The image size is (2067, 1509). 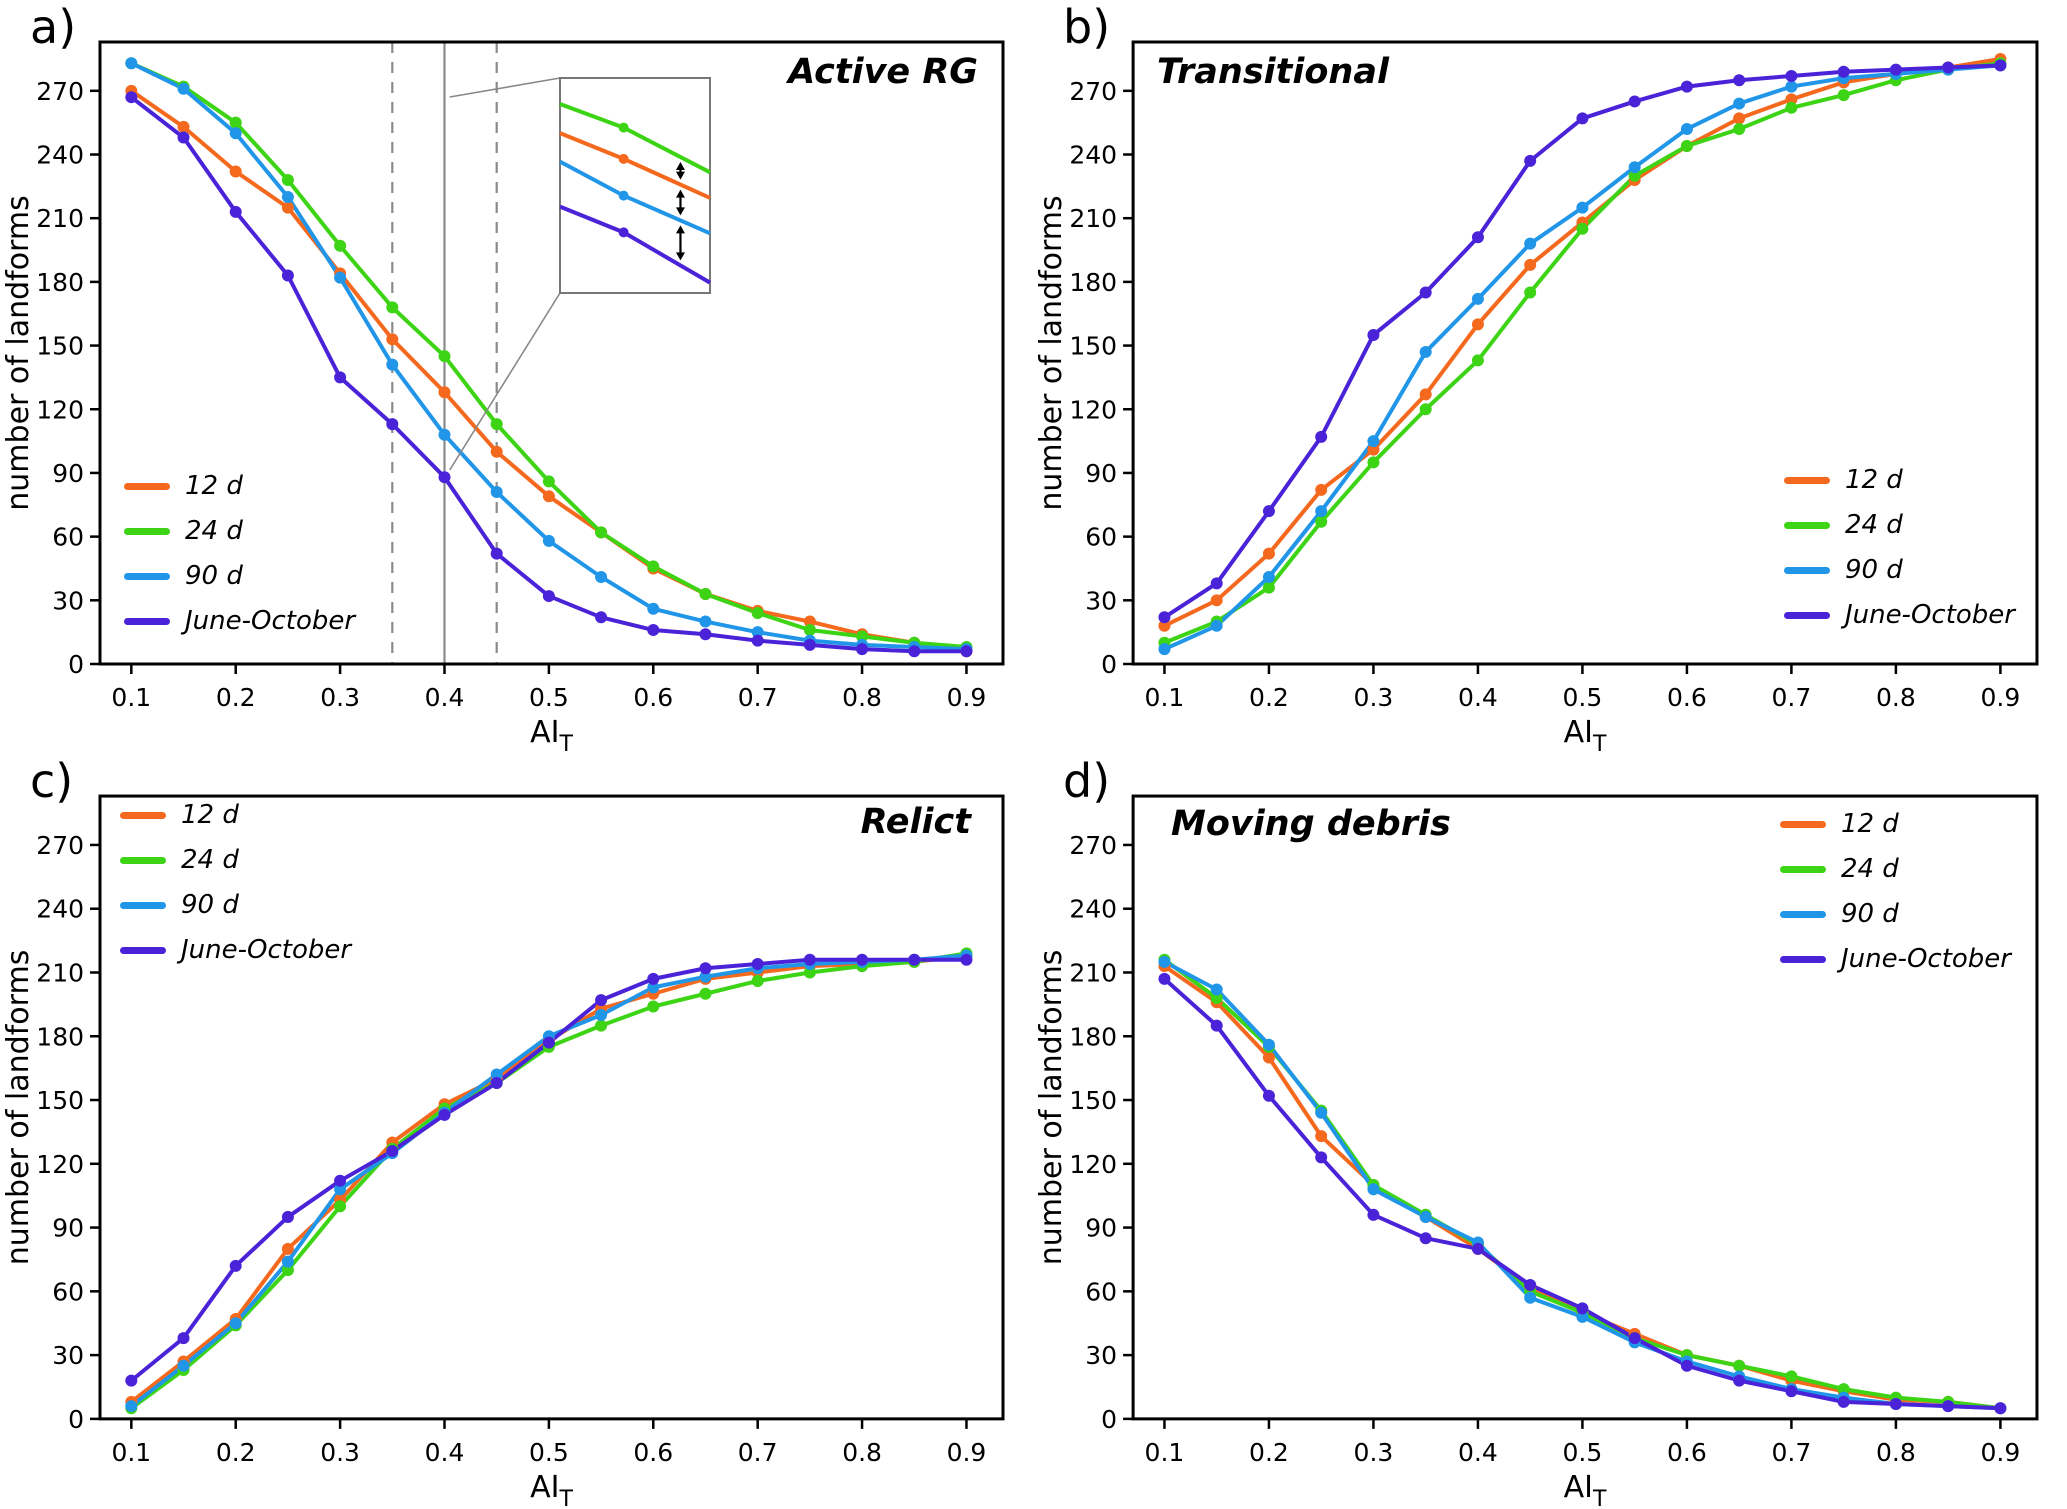 What do you see at coordinates (1806, 570) in the screenshot?
I see `legend-swatch-90d` at bounding box center [1806, 570].